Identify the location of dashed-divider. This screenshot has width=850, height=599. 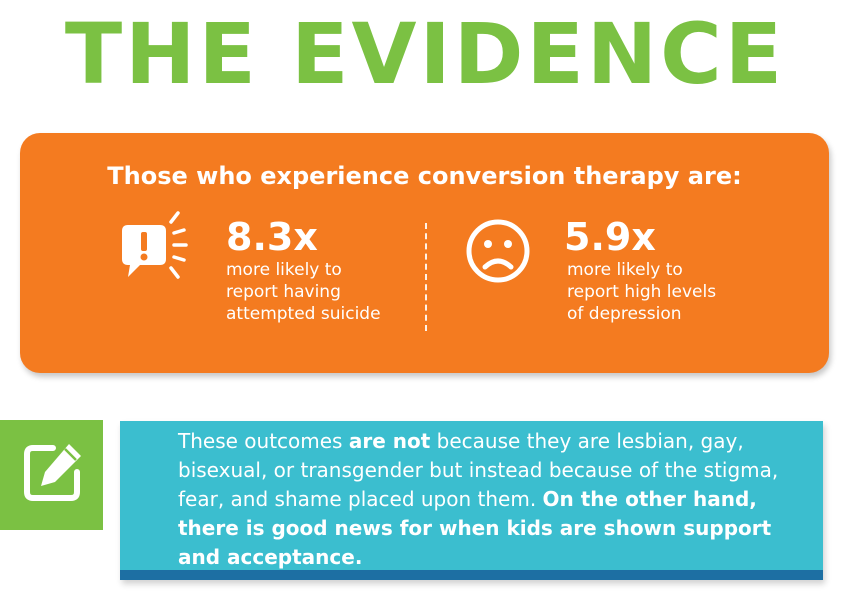
(426, 277).